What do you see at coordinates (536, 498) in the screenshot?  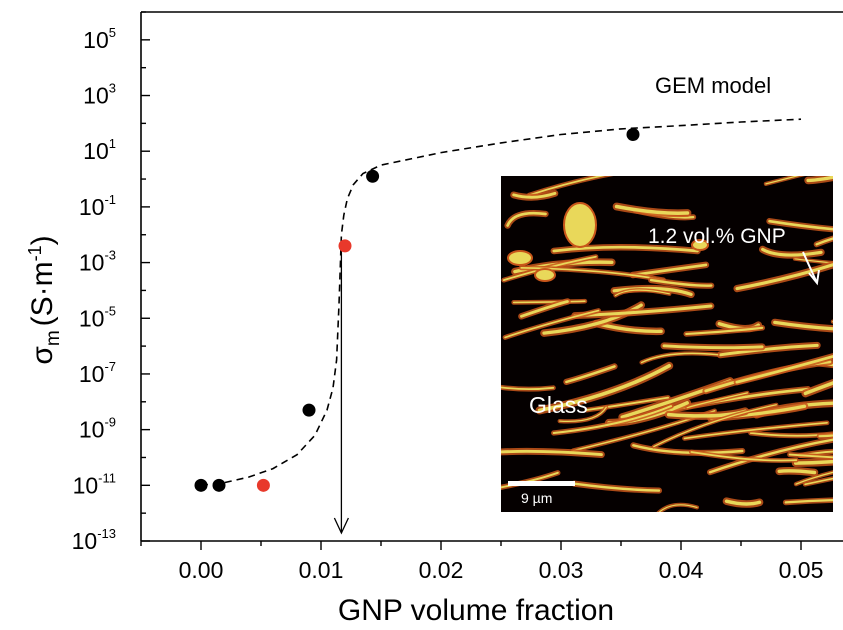 I see `inset-scale-bar-label: 9 µm` at bounding box center [536, 498].